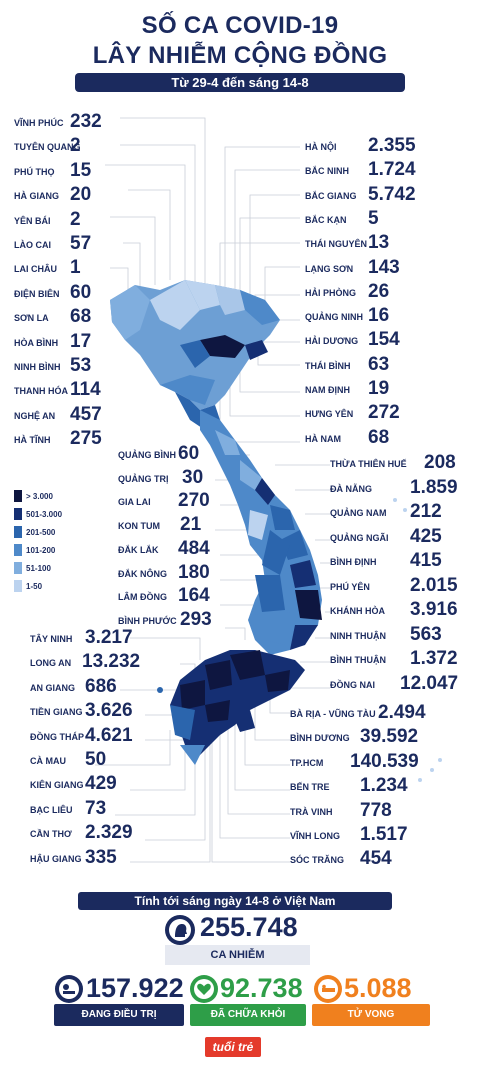 The image size is (480, 1067). I want to click on totals-heading: Tính tới sáng ngày 14-8 ở Việt Nam, so click(235, 901).